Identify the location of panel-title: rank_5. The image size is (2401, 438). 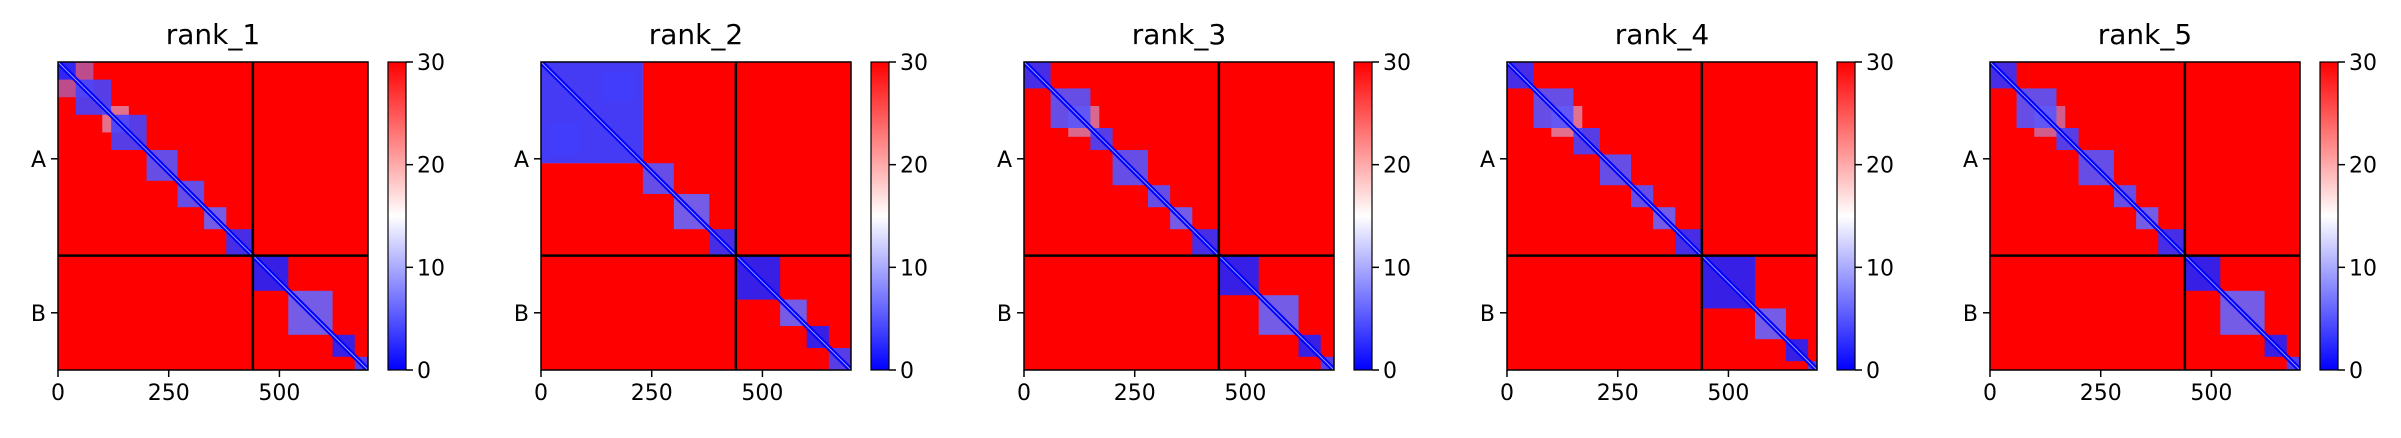
(2145, 34).